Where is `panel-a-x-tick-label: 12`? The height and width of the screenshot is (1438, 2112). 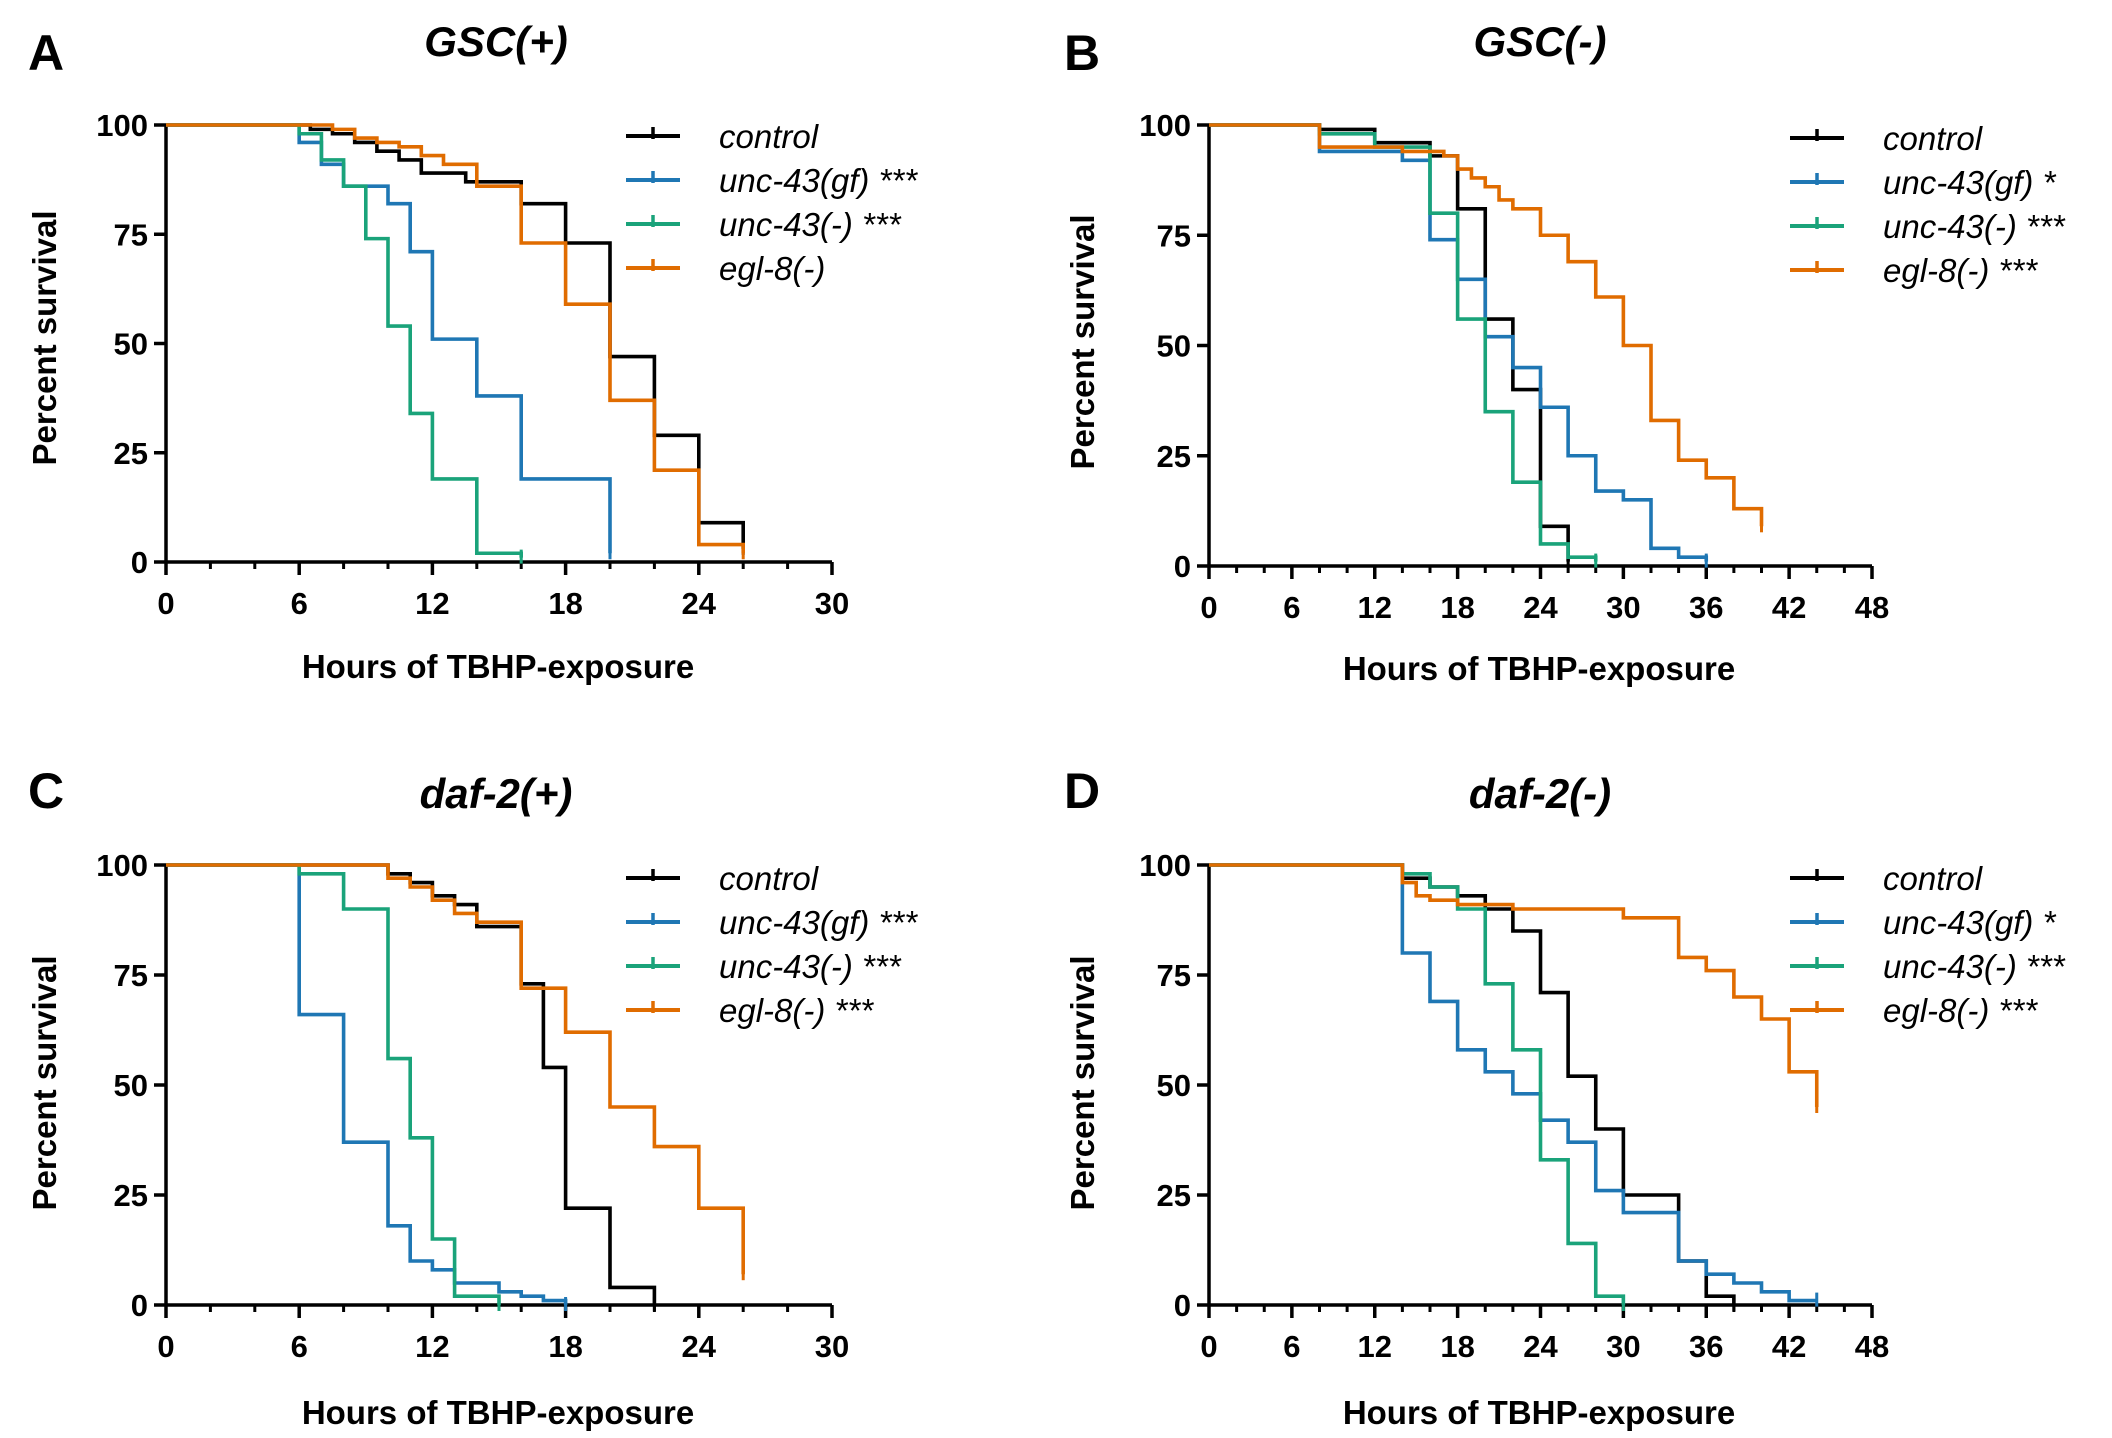
panel-a-x-tick-label: 12 is located at coordinates (432, 603).